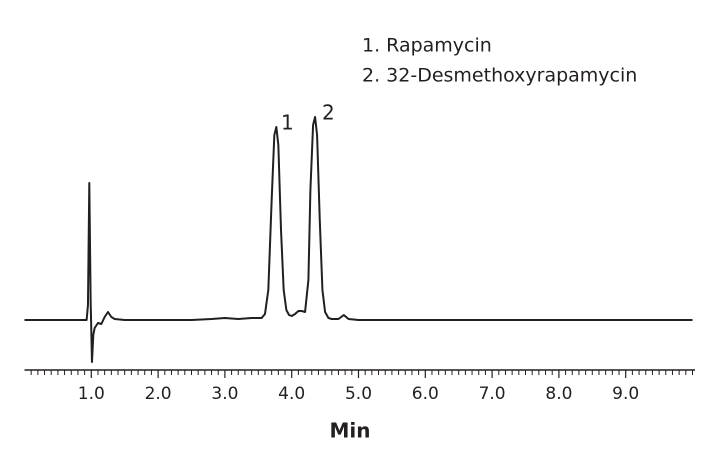 The height and width of the screenshot is (450, 714). I want to click on peak-label: 1, so click(287, 123).